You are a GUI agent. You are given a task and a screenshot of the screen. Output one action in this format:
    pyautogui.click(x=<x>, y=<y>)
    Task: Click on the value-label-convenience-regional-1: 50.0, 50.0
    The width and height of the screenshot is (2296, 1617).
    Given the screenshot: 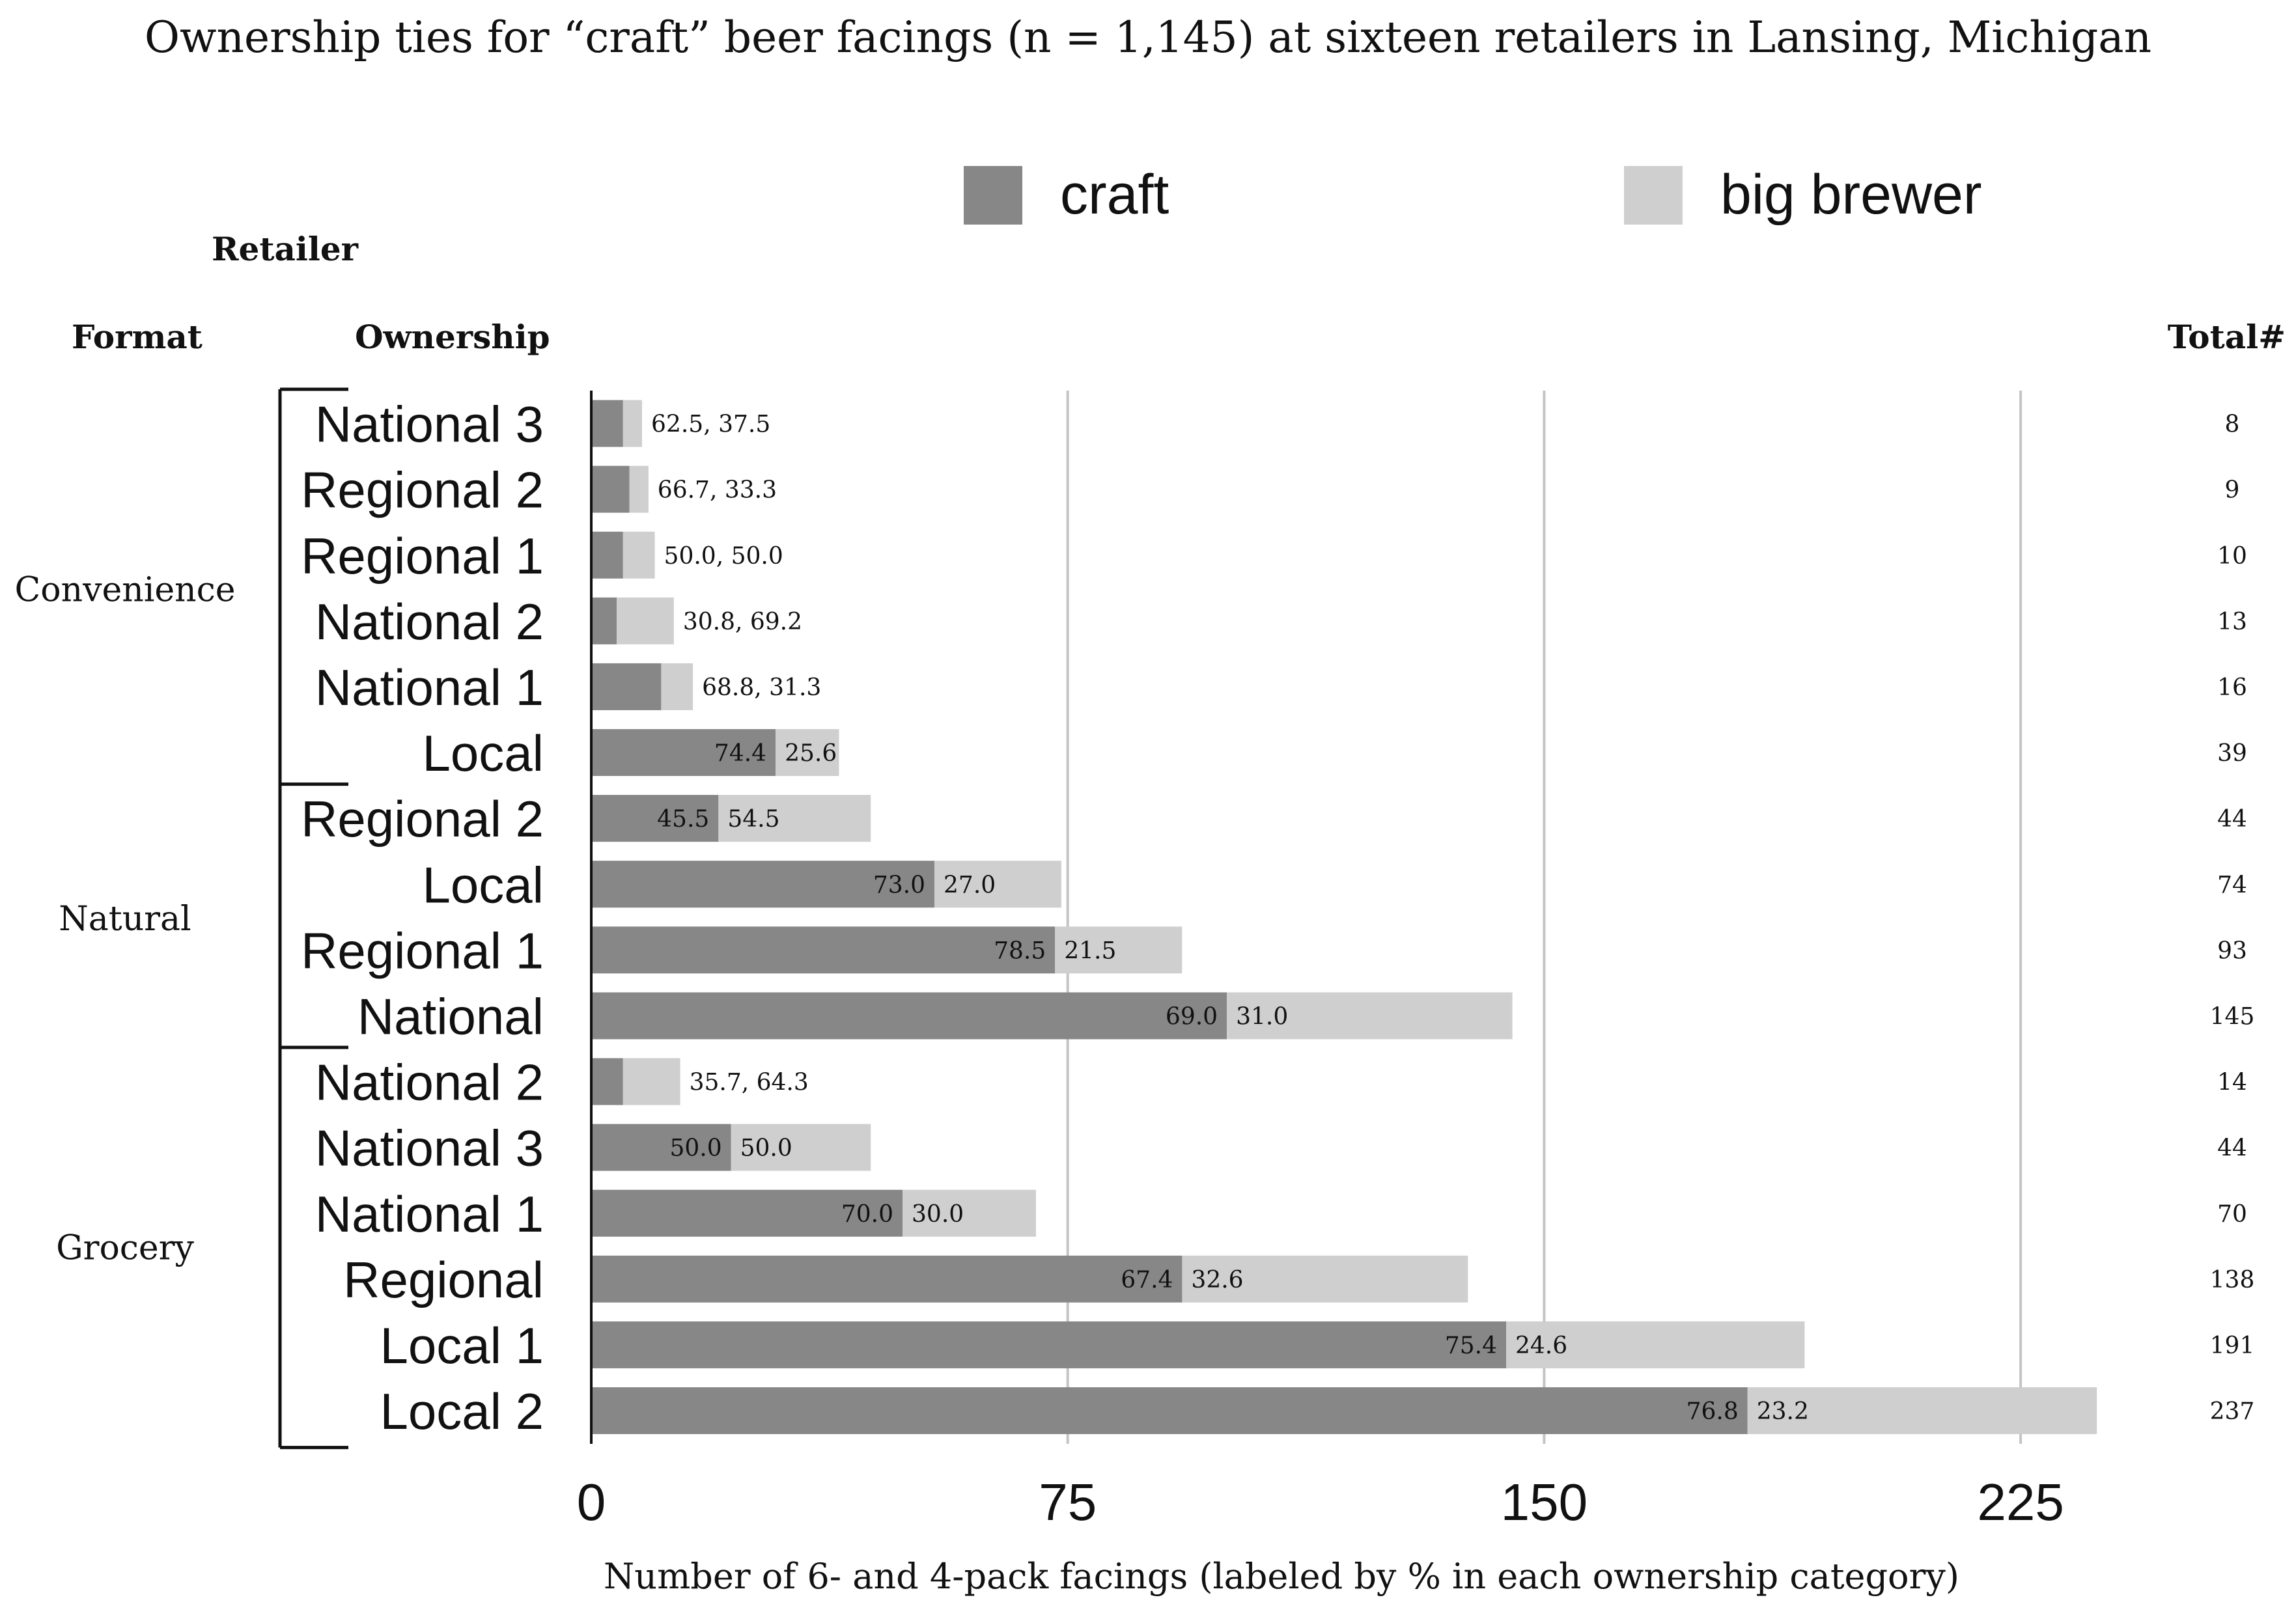 What is the action you would take?
    pyautogui.click(x=724, y=556)
    